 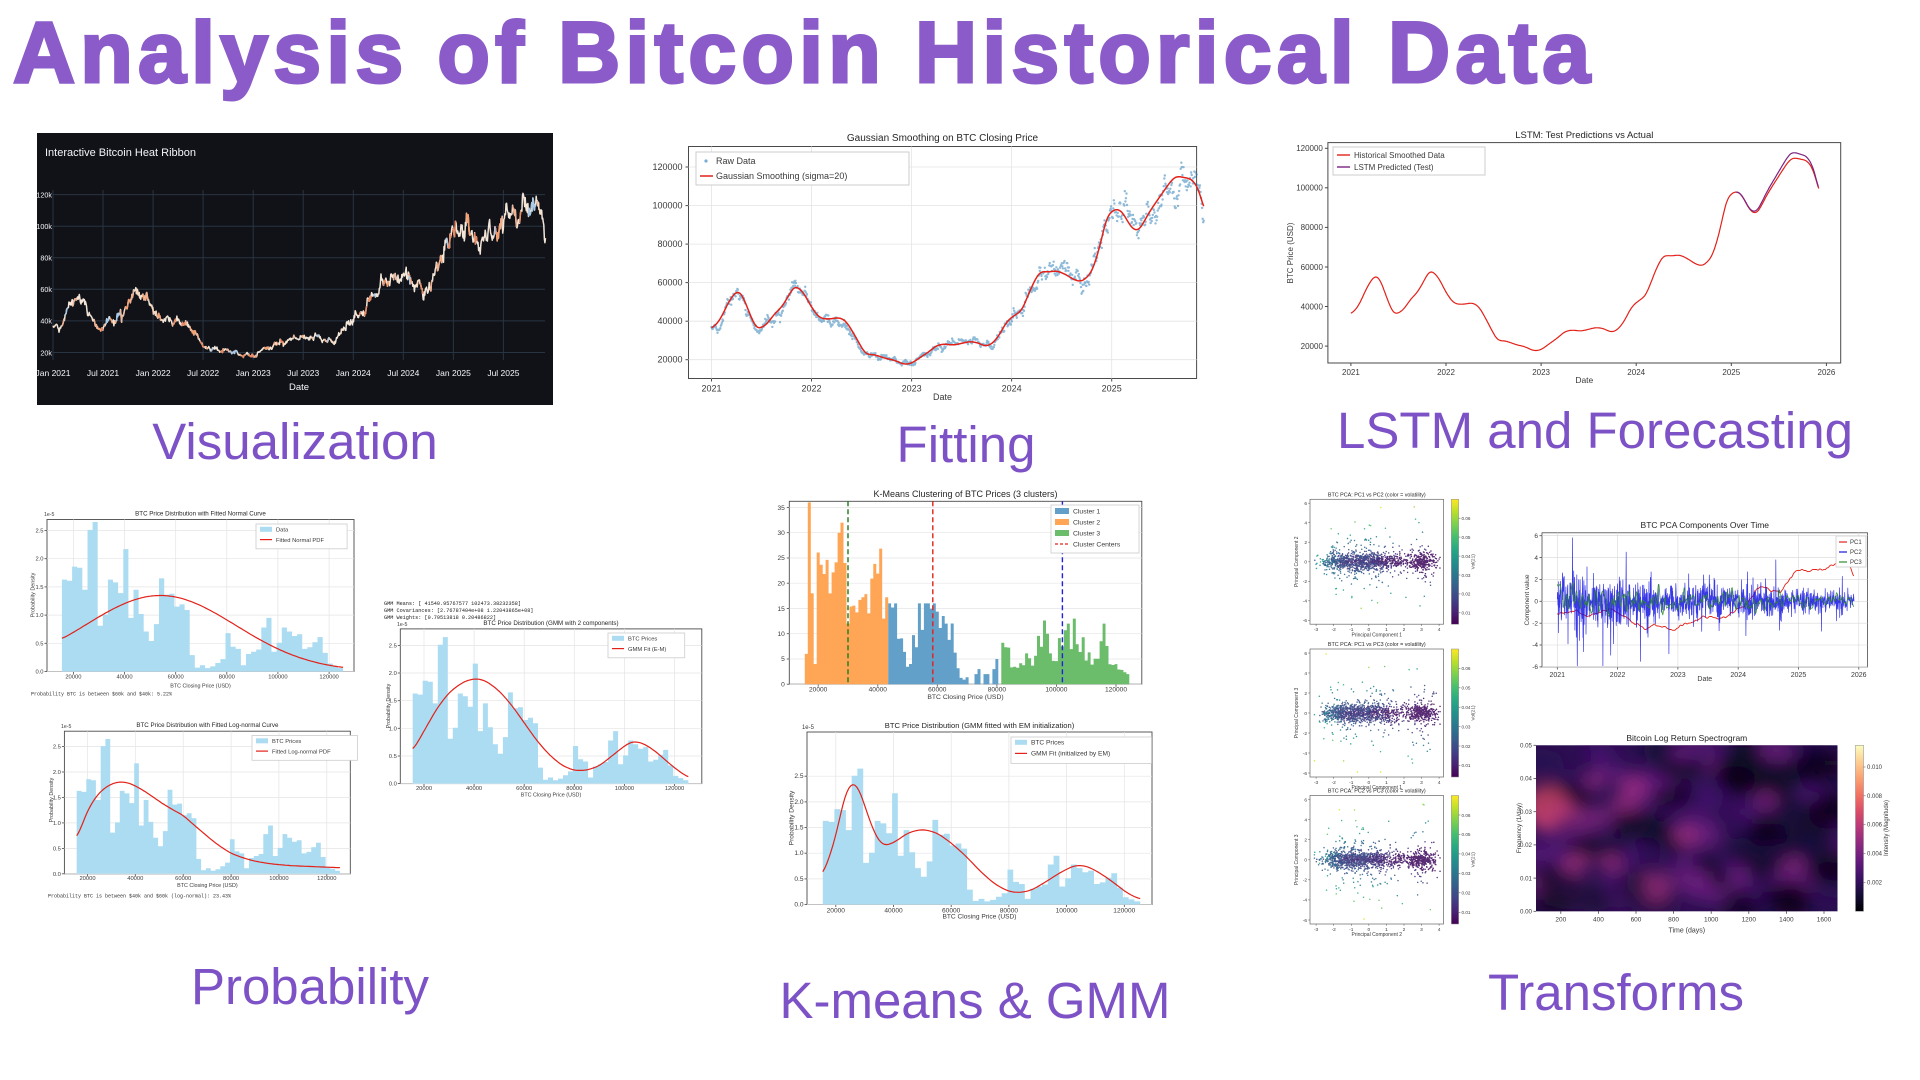 What do you see at coordinates (1686, 738) in the screenshot?
I see `svg-text: Bitcoin Log Return Spectrogram` at bounding box center [1686, 738].